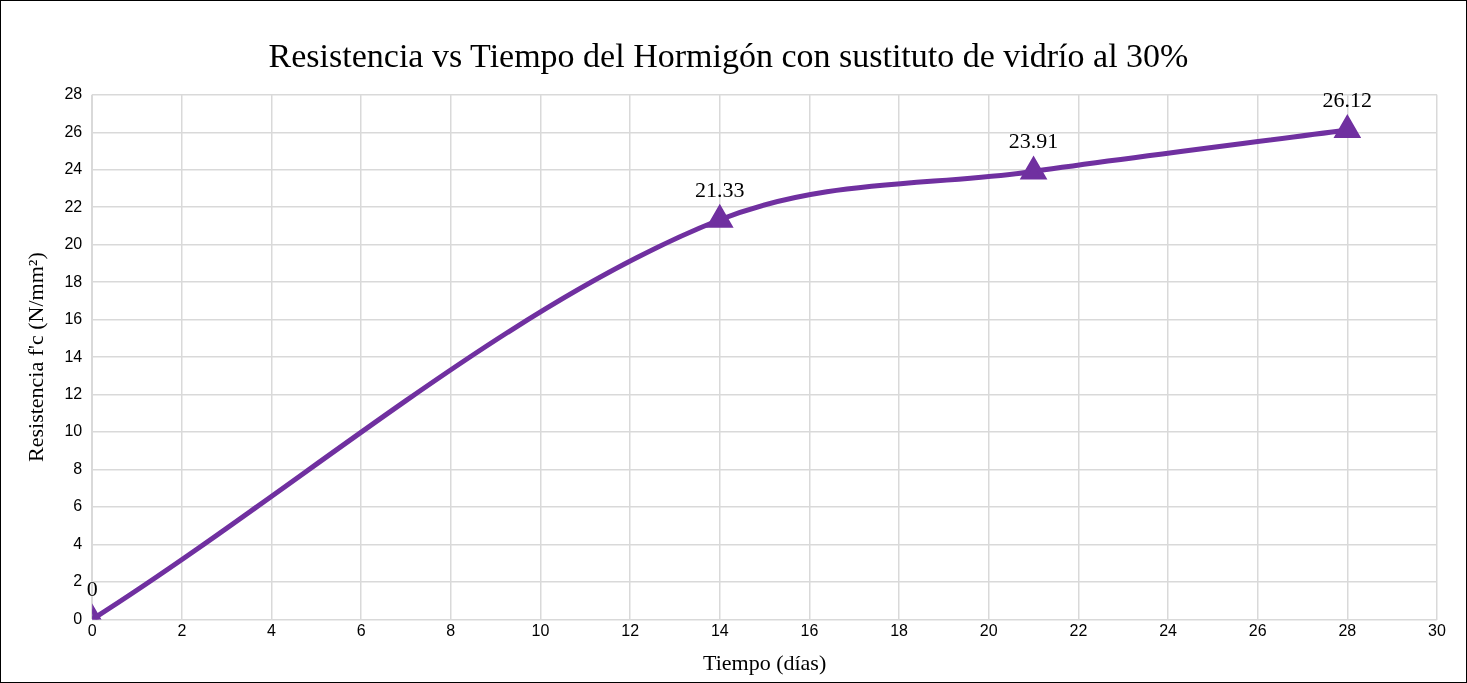 The width and height of the screenshot is (1467, 683). What do you see at coordinates (73, 94) in the screenshot?
I see `y-tick-label: 28` at bounding box center [73, 94].